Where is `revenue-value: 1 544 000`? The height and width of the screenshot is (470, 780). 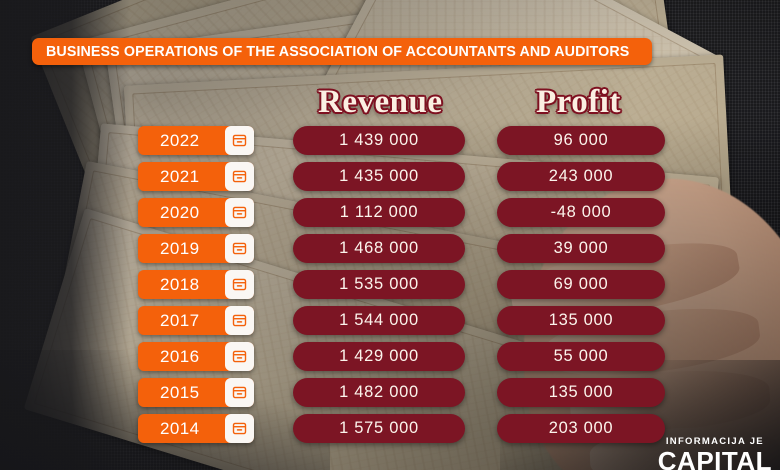 revenue-value: 1 544 000 is located at coordinates (379, 320).